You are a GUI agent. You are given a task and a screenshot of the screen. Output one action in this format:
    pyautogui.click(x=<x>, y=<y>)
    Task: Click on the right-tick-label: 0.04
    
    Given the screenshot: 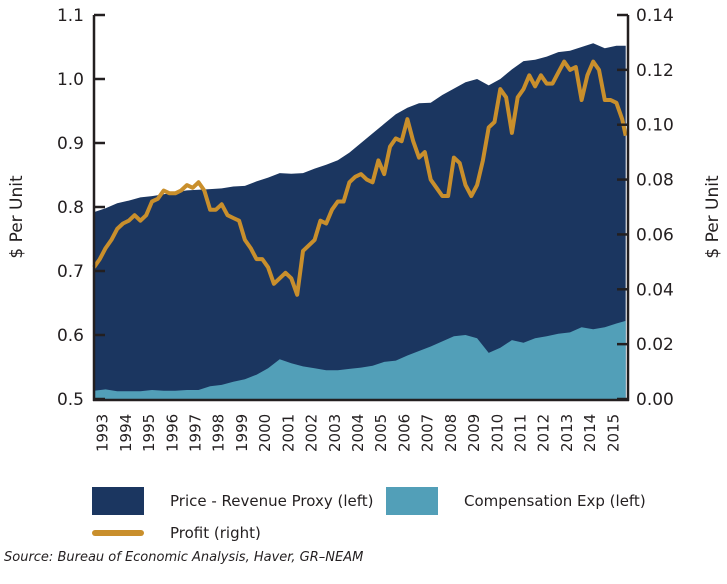 What is the action you would take?
    pyautogui.click(x=655, y=290)
    